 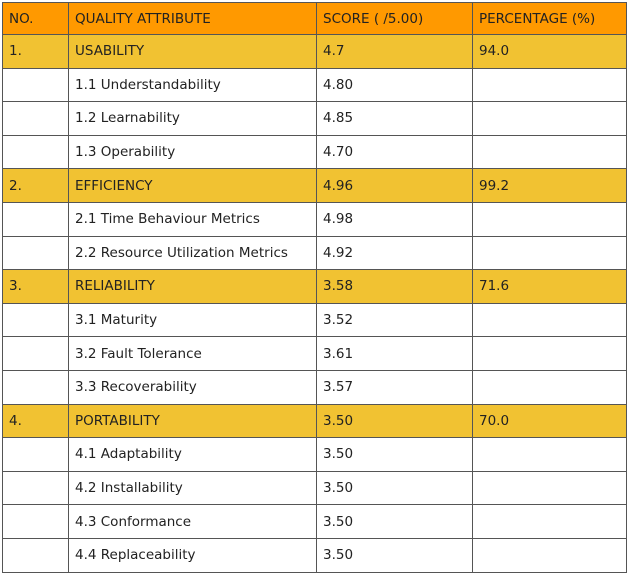 What do you see at coordinates (192, 555) in the screenshot?
I see `cell-attribute: 4.4 Replaceability` at bounding box center [192, 555].